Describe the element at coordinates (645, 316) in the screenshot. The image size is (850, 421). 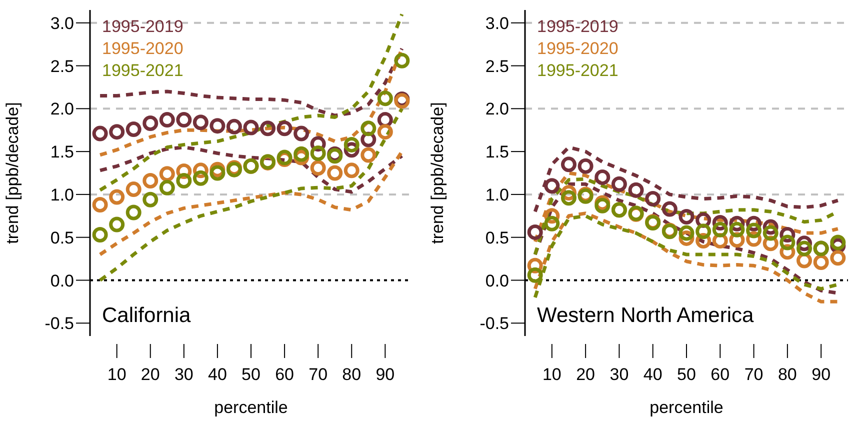
I see `text: Western North America` at that location.